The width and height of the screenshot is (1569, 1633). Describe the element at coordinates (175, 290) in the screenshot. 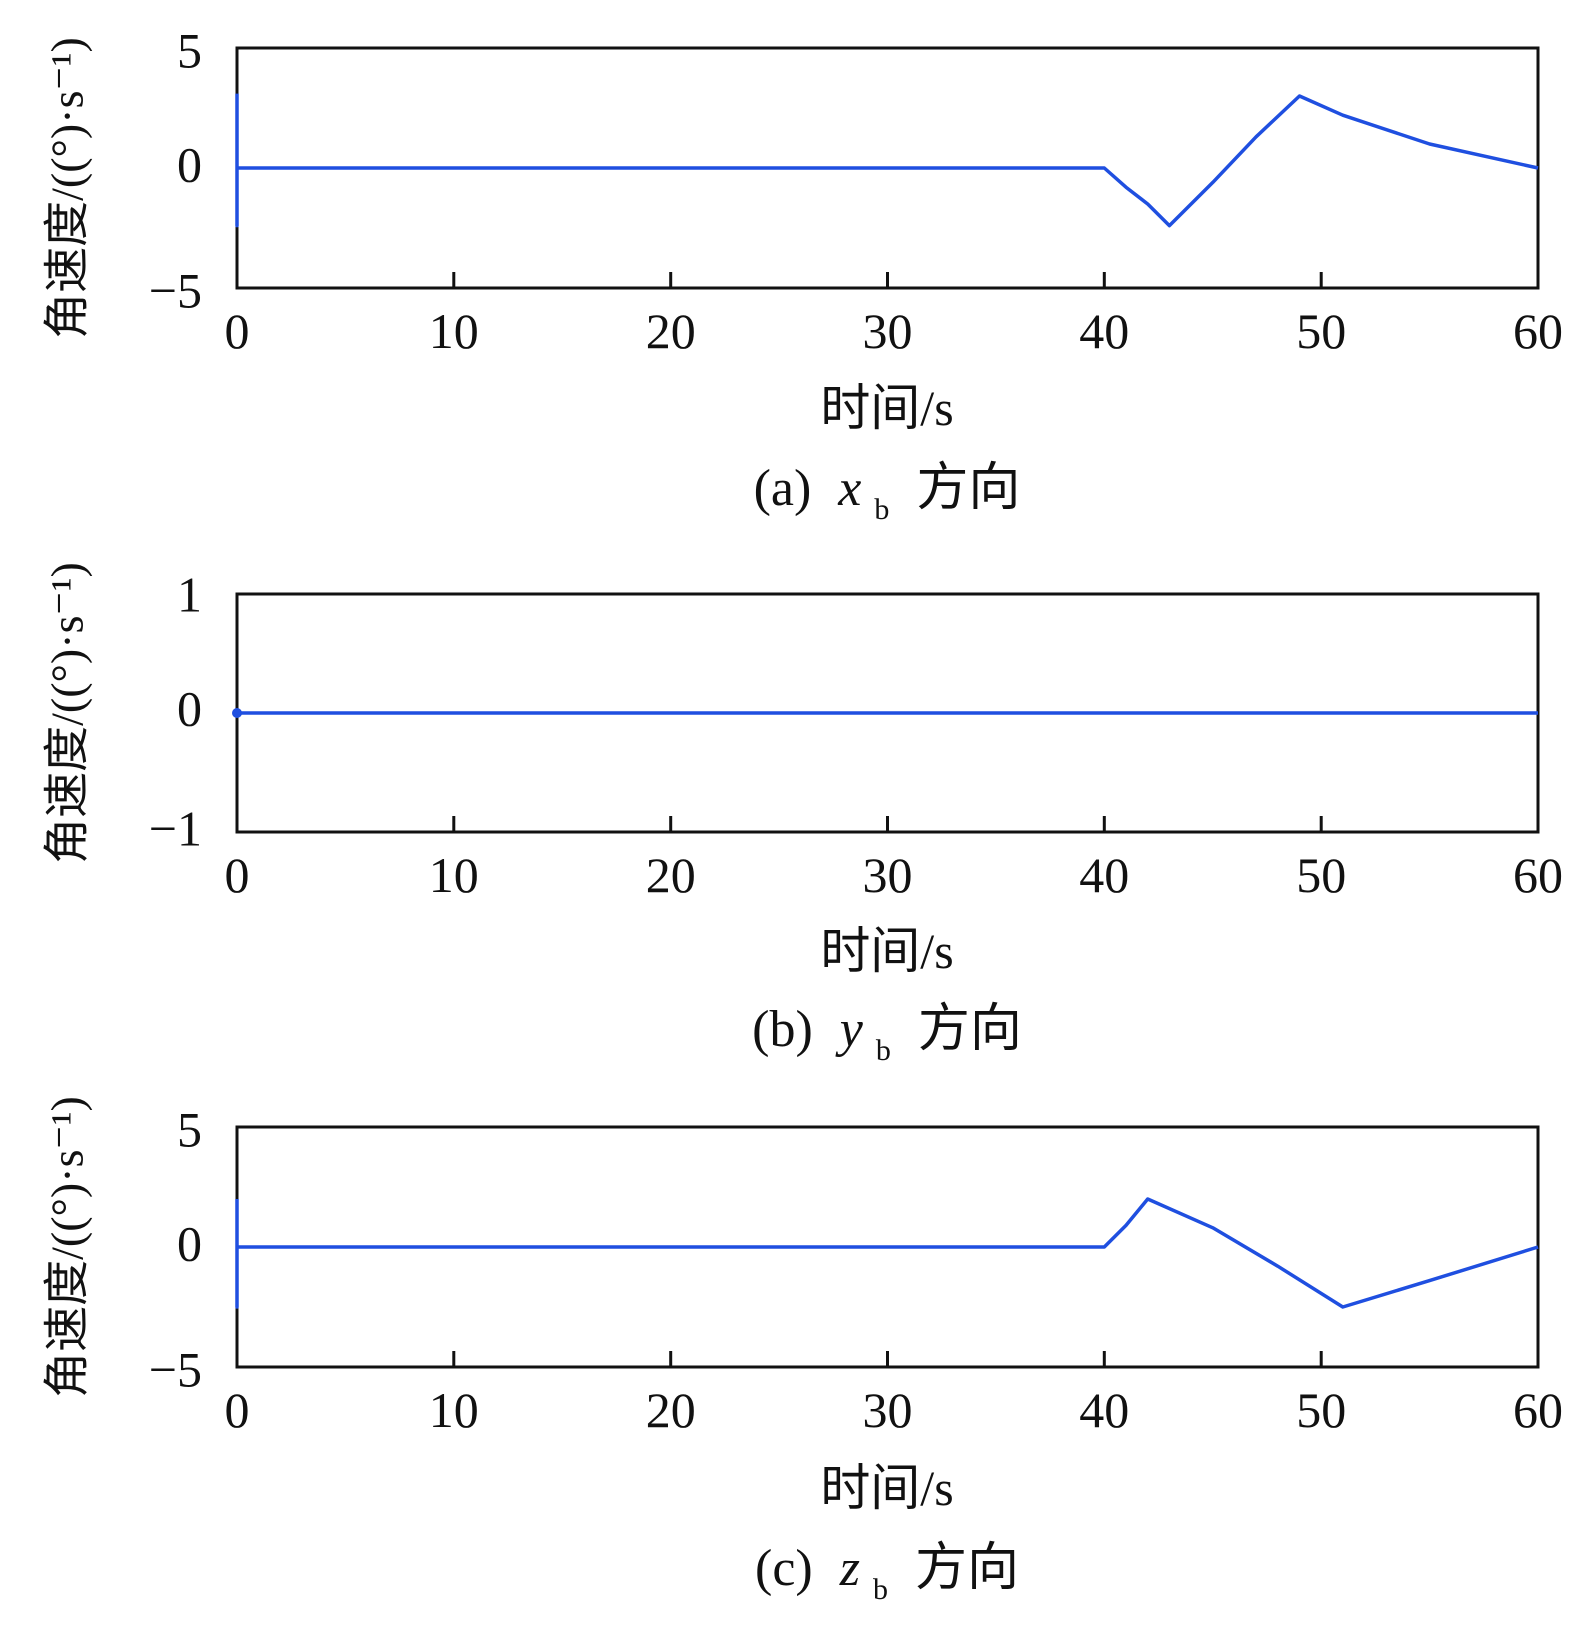

I see `panel-a-ytick-label: −5` at that location.